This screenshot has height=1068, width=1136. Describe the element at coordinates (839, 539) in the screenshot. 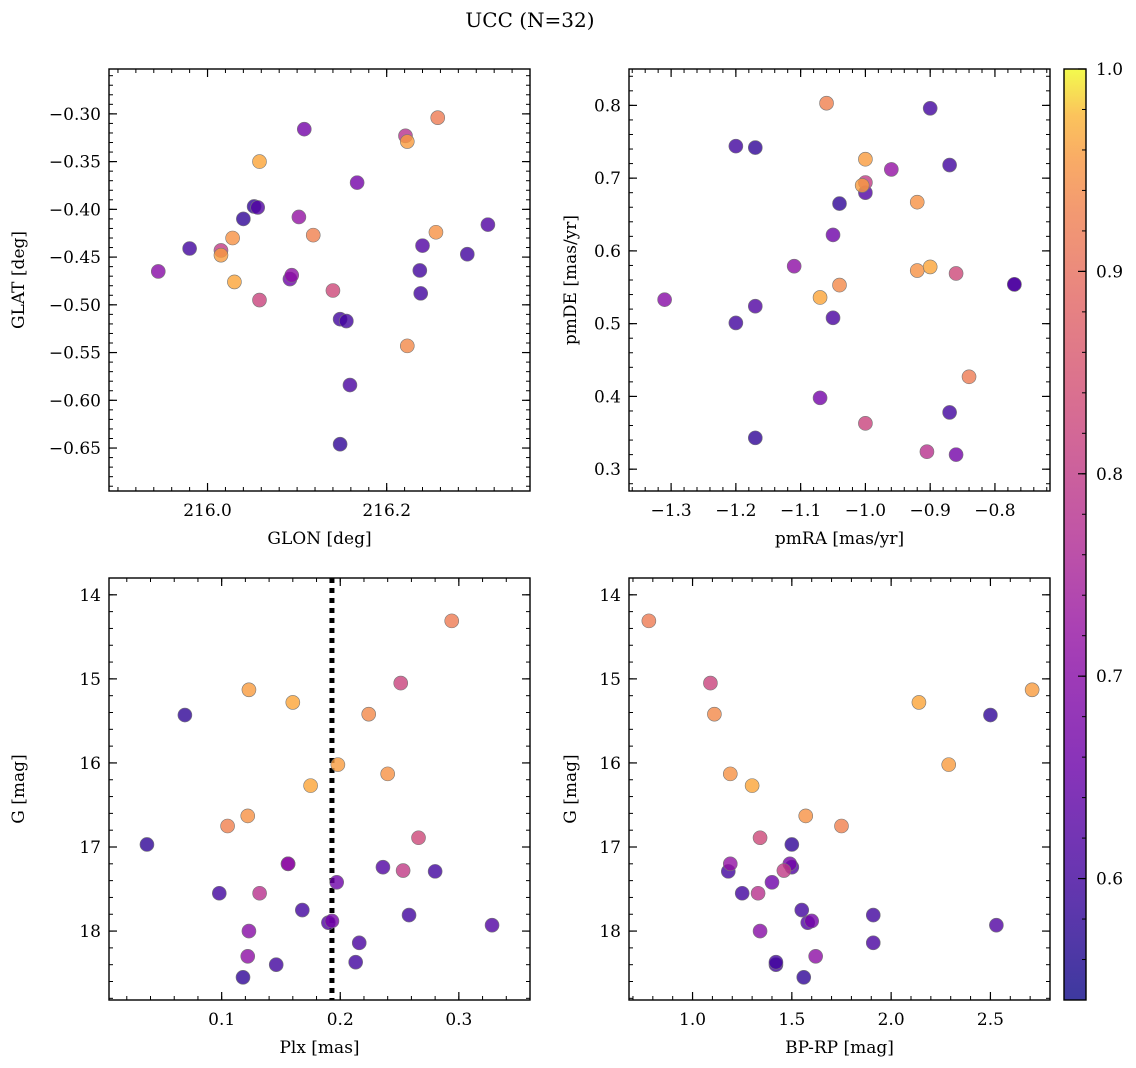

I see `x-axis-label: pmRA [mas/yr]` at that location.